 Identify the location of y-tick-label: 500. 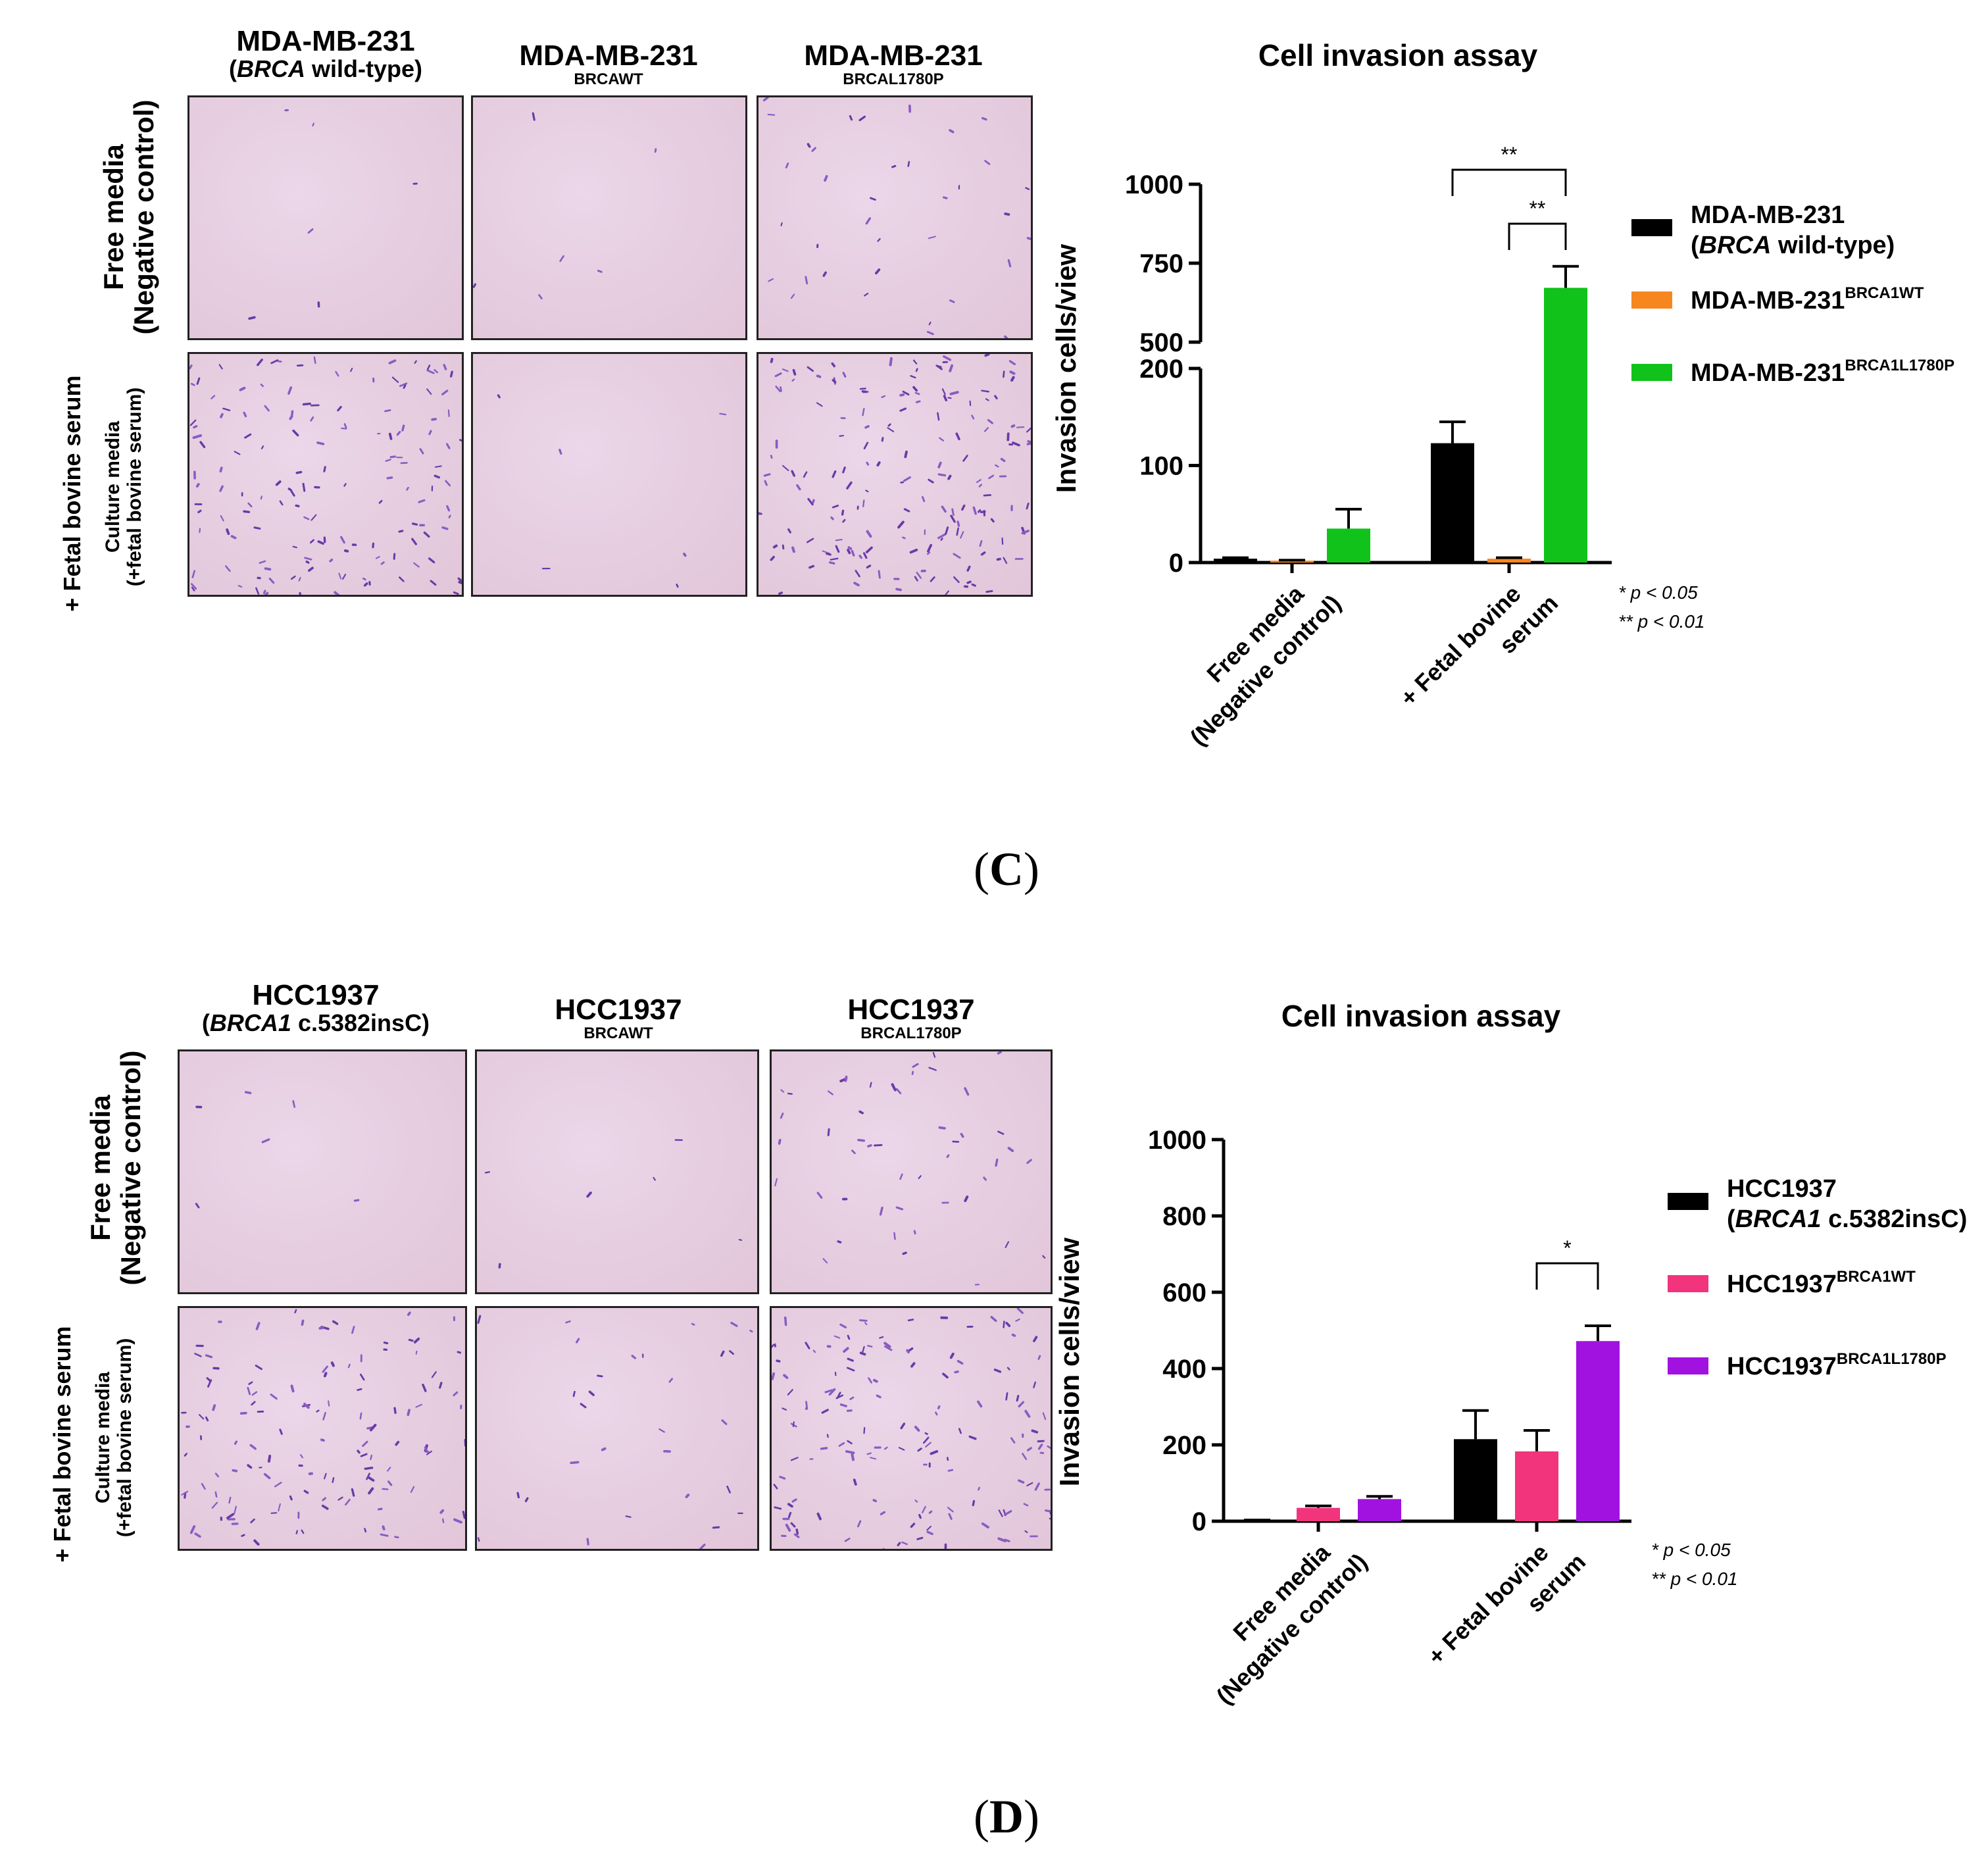
(1161, 342).